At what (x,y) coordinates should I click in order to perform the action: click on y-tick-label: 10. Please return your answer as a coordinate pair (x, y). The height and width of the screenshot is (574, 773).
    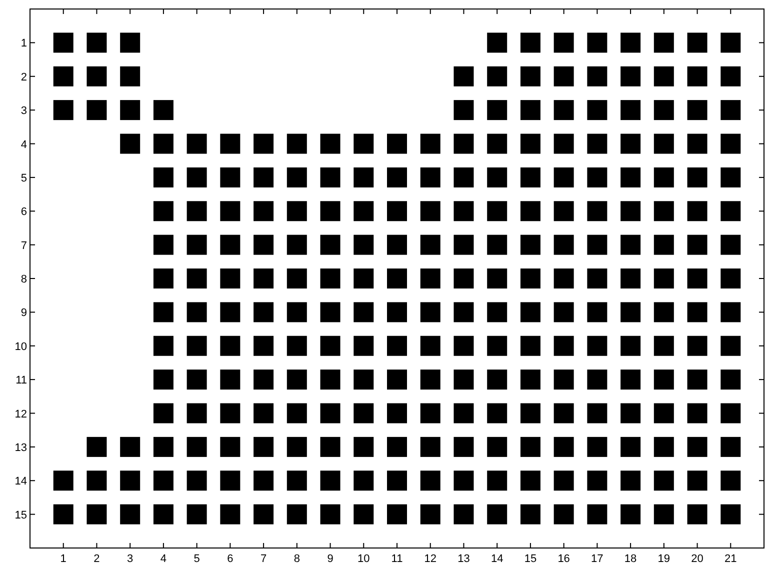
    Looking at the image, I should click on (20, 346).